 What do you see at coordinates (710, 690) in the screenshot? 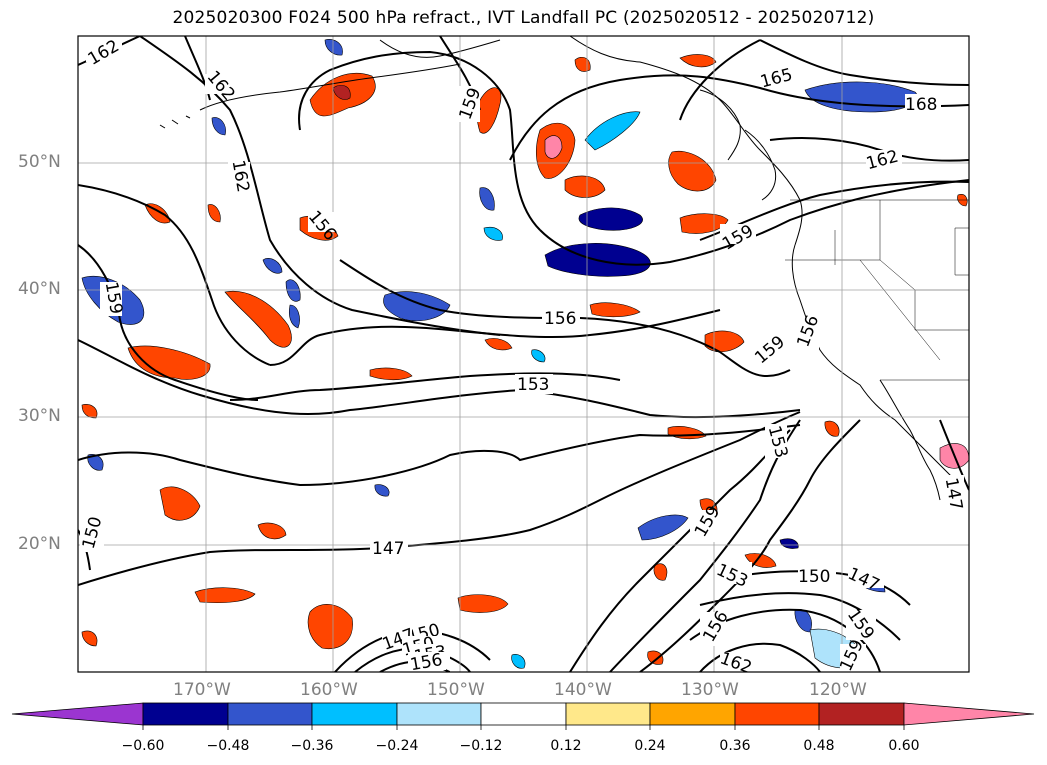
I see `lon-label-130w: 130°W` at bounding box center [710, 690].